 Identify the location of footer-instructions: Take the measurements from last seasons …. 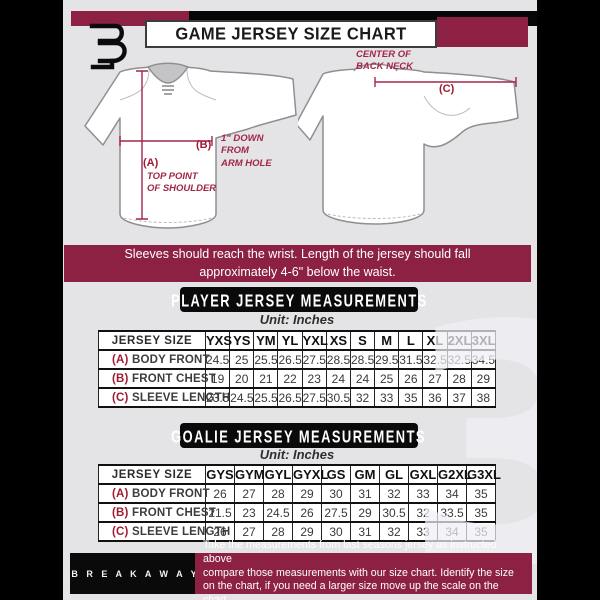
(363, 569).